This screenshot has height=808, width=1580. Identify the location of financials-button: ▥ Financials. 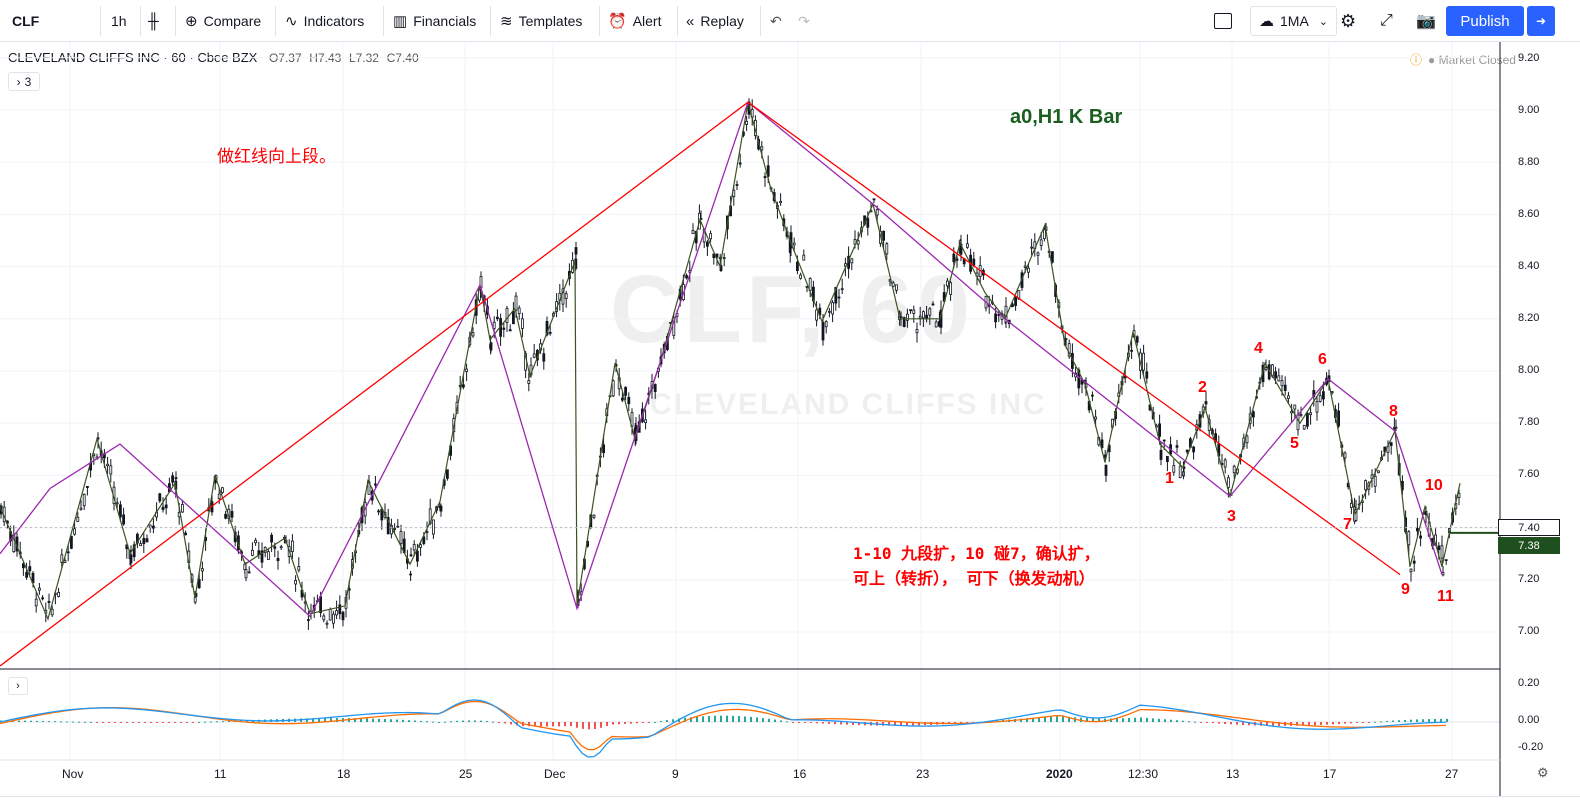
(434, 21).